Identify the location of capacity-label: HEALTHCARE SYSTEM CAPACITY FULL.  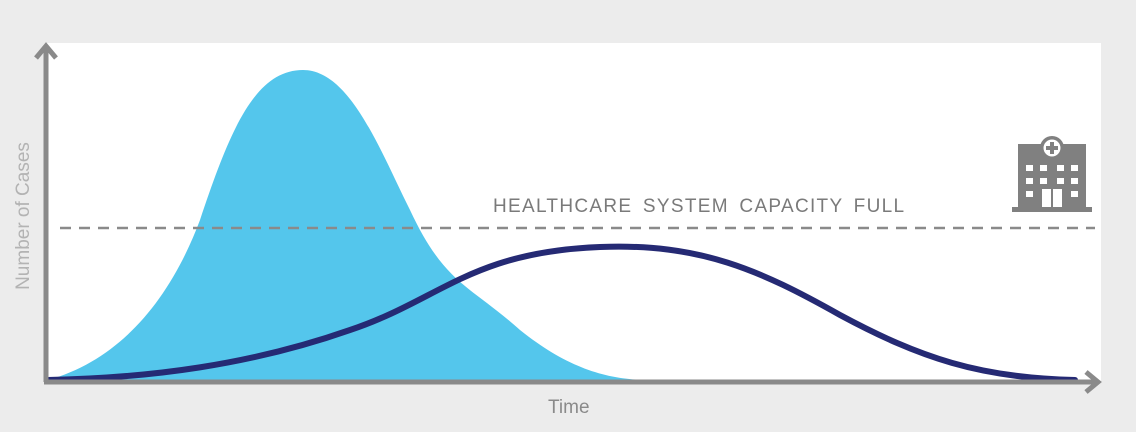
(699, 206).